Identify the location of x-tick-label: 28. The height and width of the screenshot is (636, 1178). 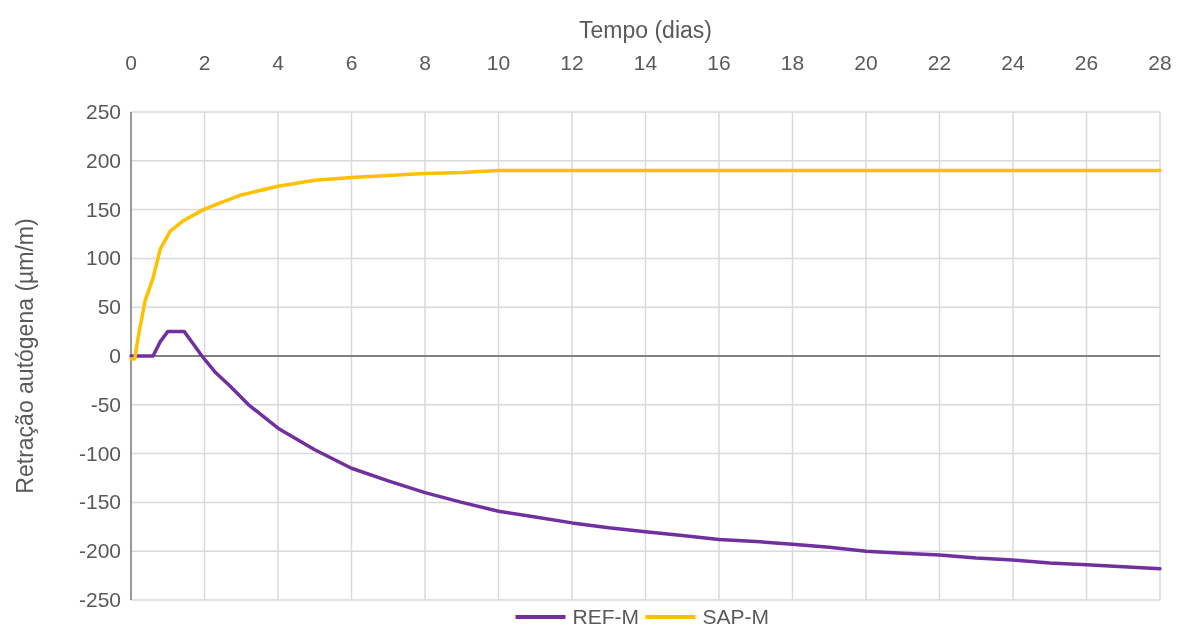
(1160, 62).